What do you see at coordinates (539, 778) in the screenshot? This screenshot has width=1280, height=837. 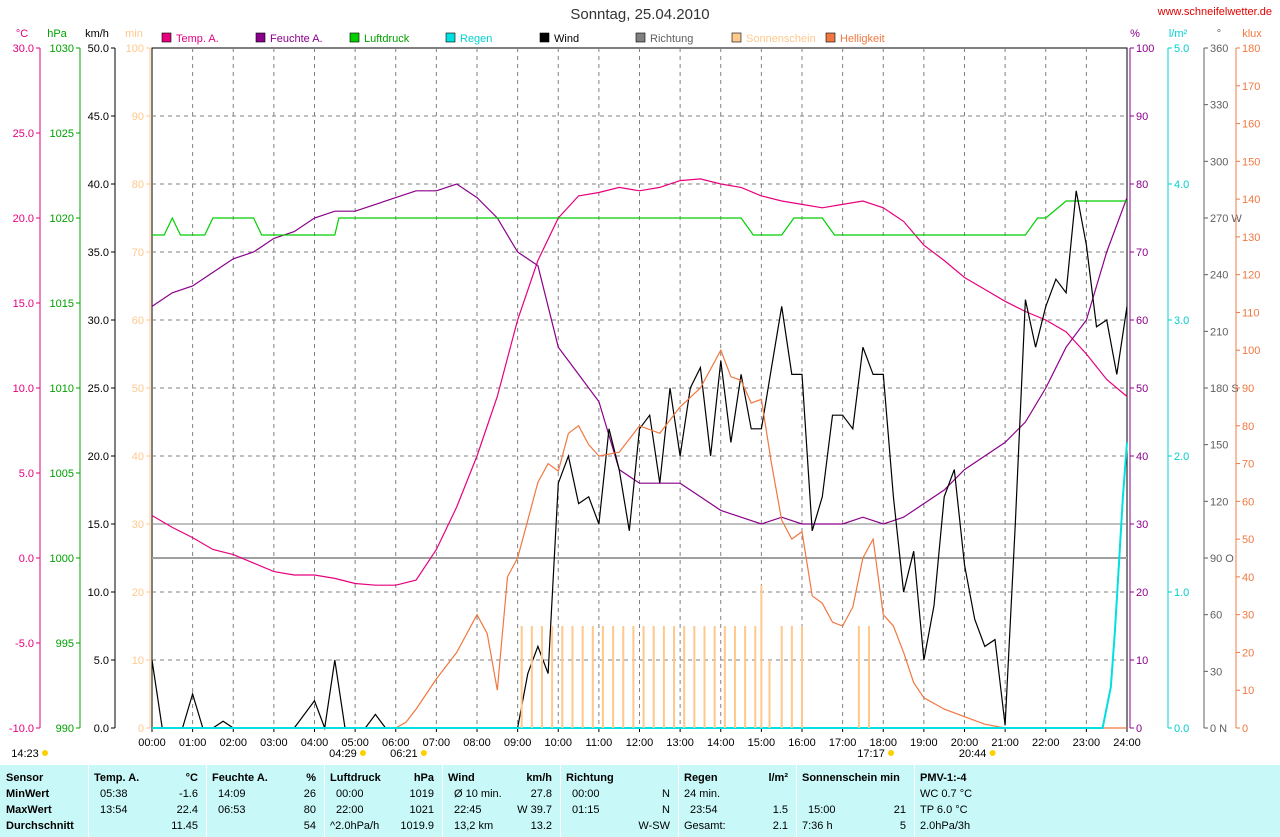 I see `wind-unit: km/h` at bounding box center [539, 778].